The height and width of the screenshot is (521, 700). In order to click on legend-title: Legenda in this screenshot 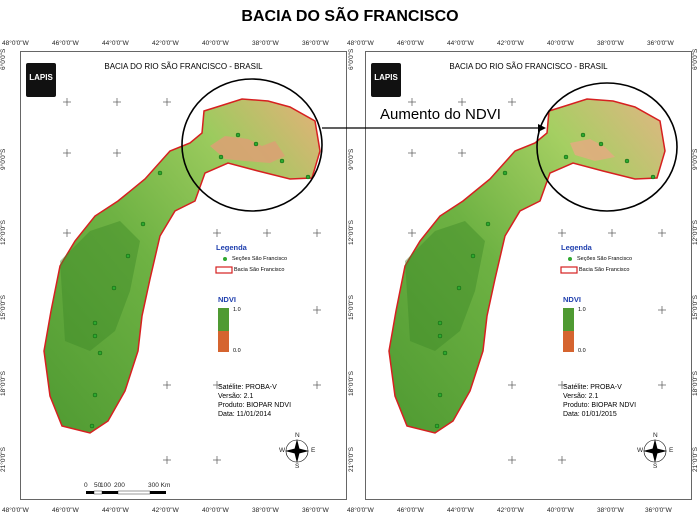, I will do `click(576, 247)`.